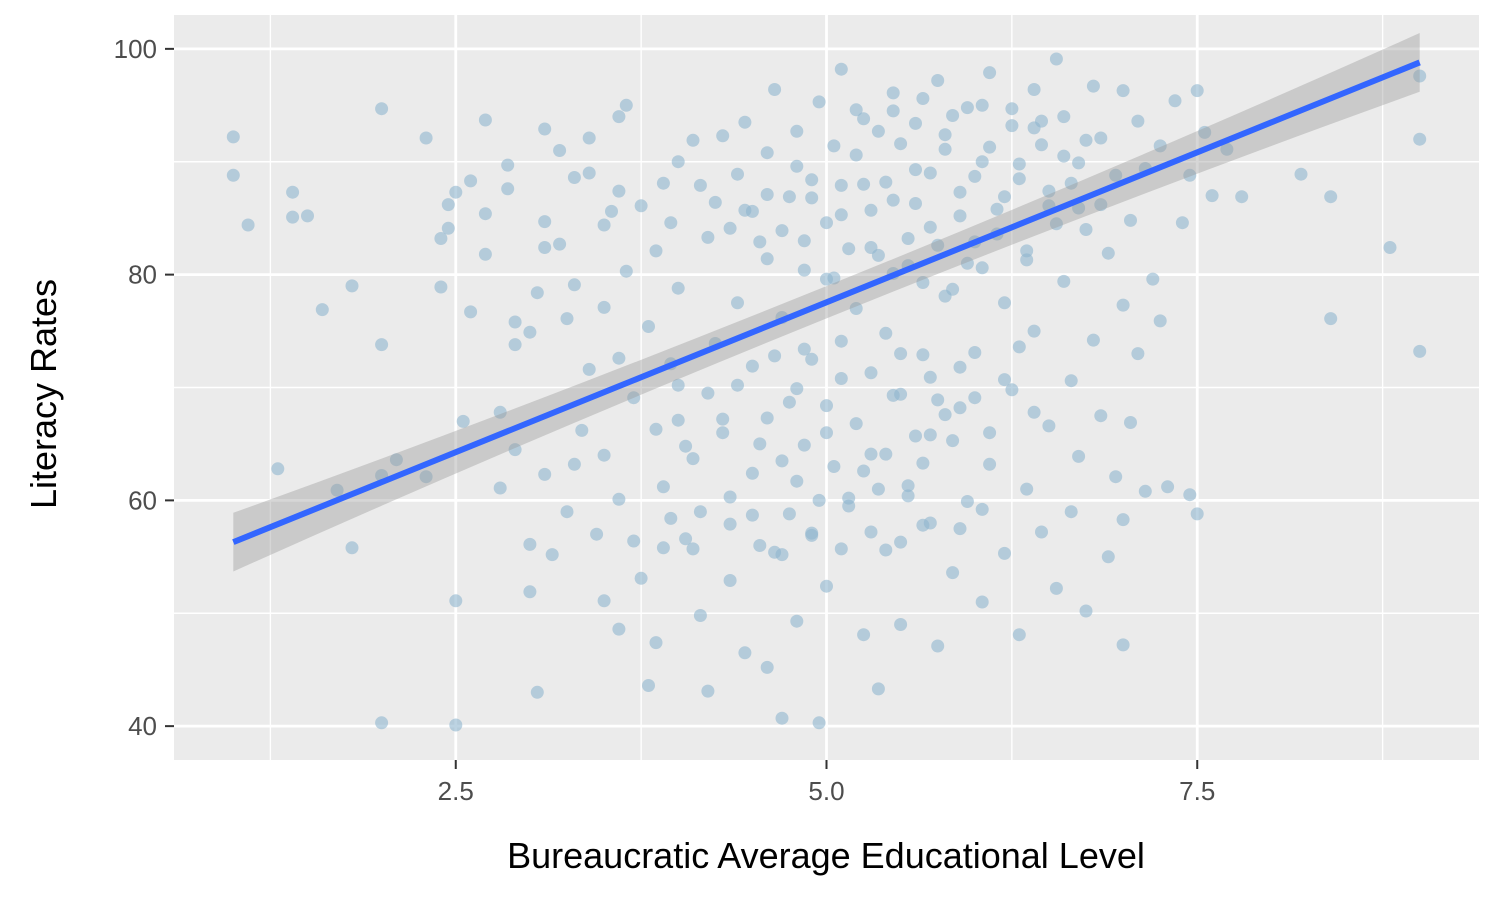 This screenshot has width=1500, height=900. What do you see at coordinates (135, 49) in the screenshot?
I see `y-tick-label: 100` at bounding box center [135, 49].